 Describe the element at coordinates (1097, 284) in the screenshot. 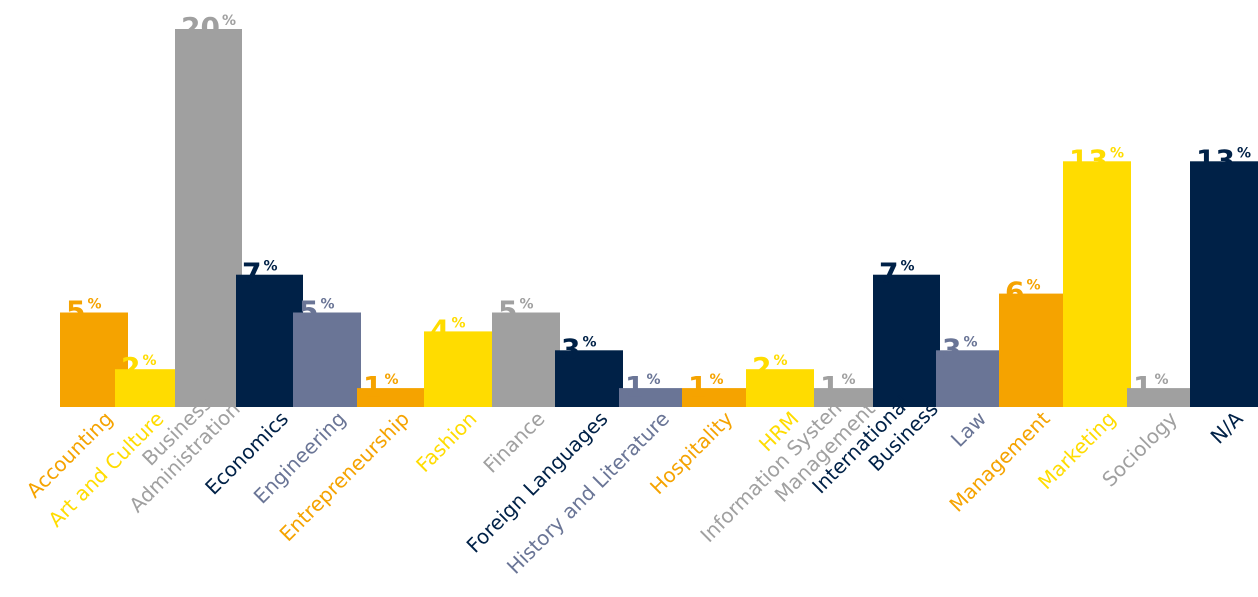

I see `bar-marketing` at that location.